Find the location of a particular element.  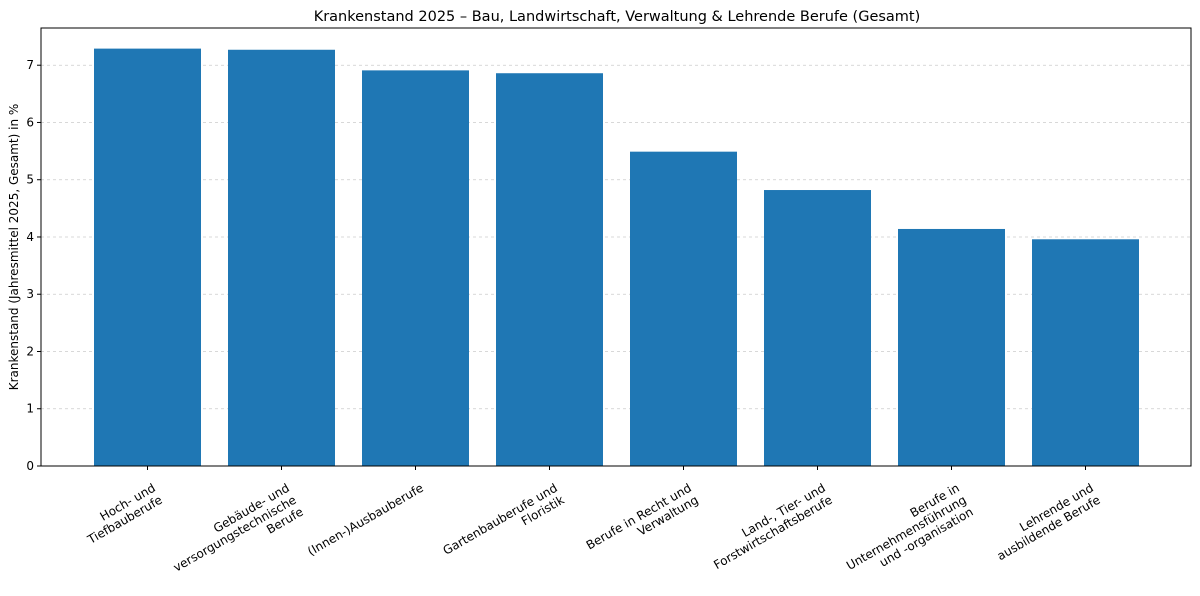

x-tick-label-line: versorgungstechnische is located at coordinates (235, 534).